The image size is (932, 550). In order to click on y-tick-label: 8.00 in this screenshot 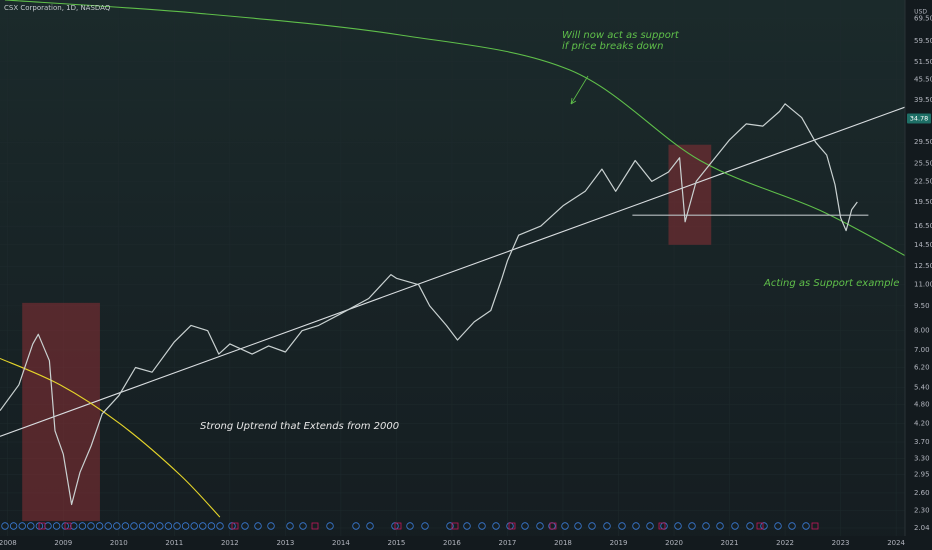, I will do `click(922, 331)`.